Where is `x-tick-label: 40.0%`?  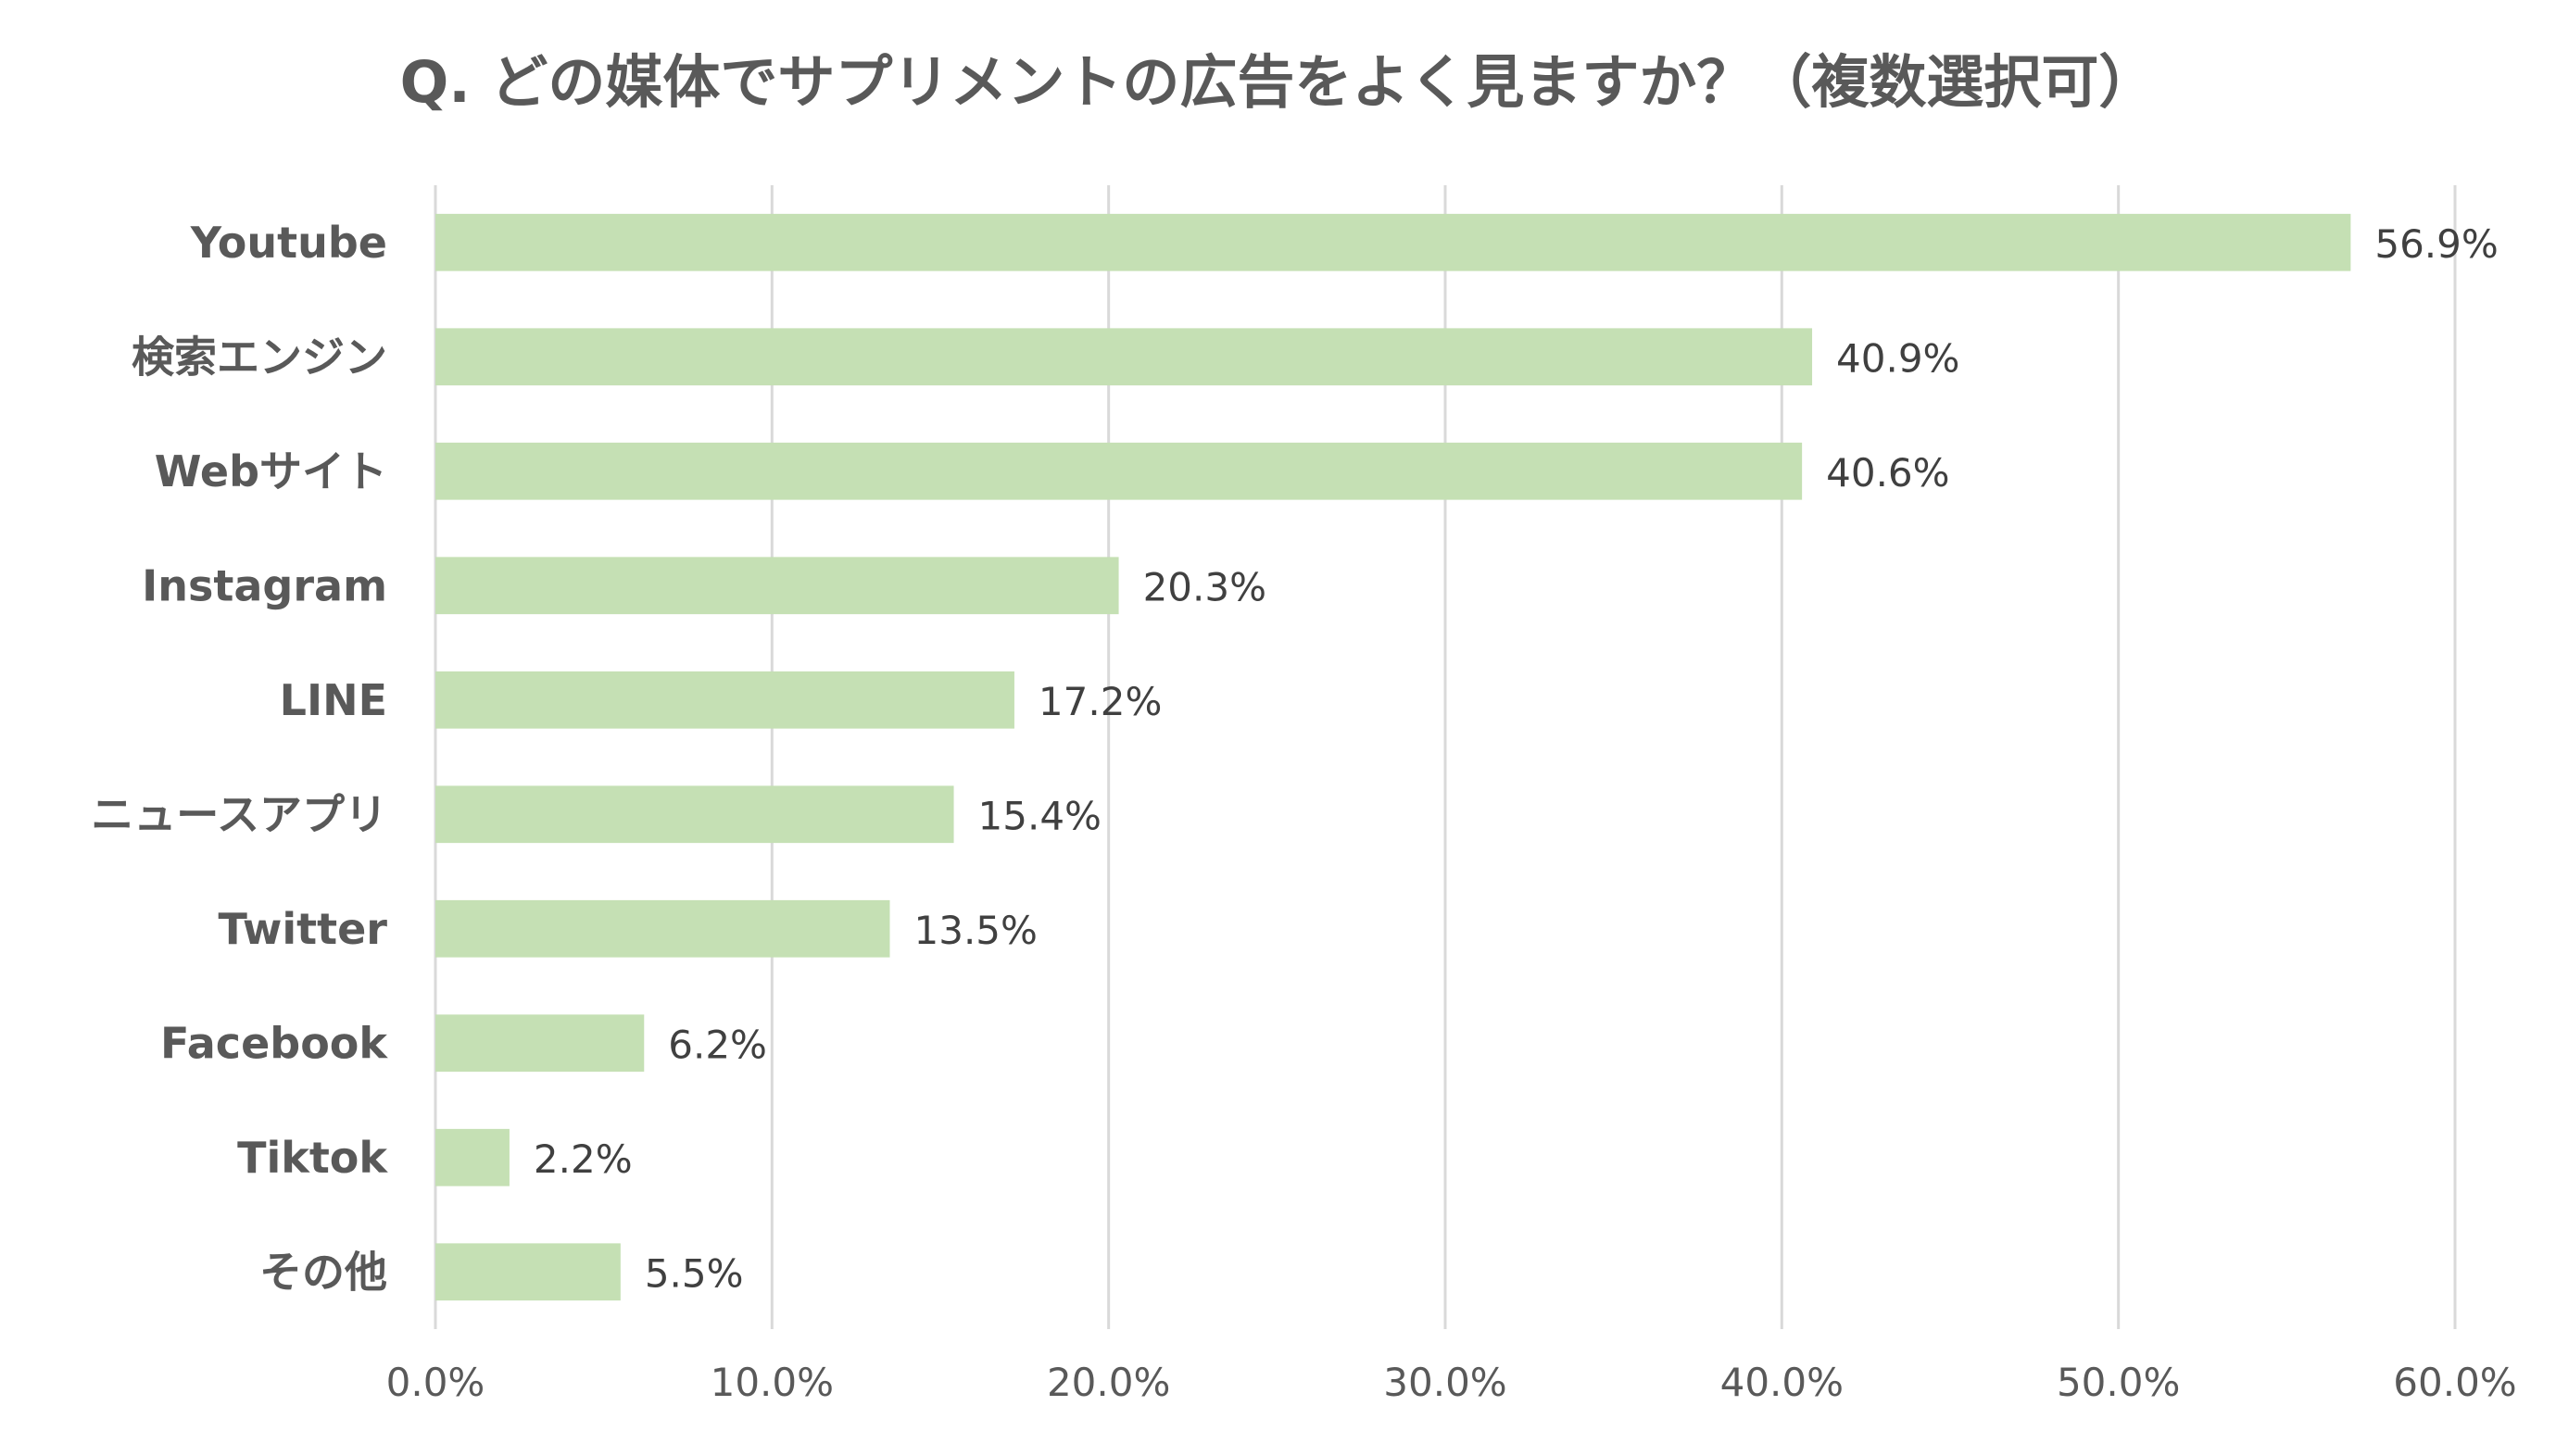
x-tick-label: 40.0% is located at coordinates (1782, 1382).